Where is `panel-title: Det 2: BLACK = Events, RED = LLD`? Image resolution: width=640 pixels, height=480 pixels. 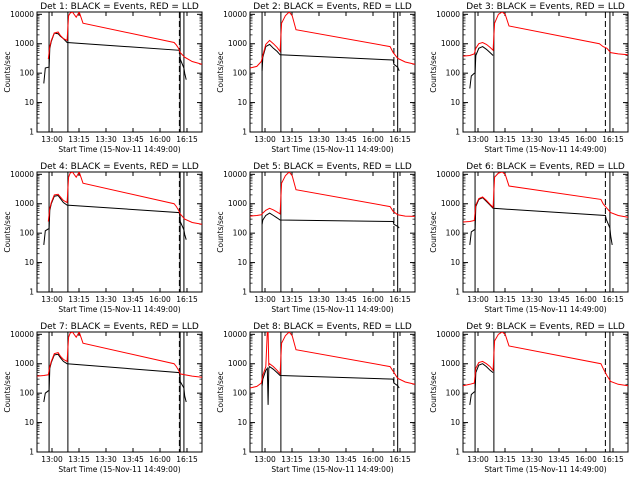 panel-title: Det 2: BLACK = Events, RED = LLD is located at coordinates (332, 7).